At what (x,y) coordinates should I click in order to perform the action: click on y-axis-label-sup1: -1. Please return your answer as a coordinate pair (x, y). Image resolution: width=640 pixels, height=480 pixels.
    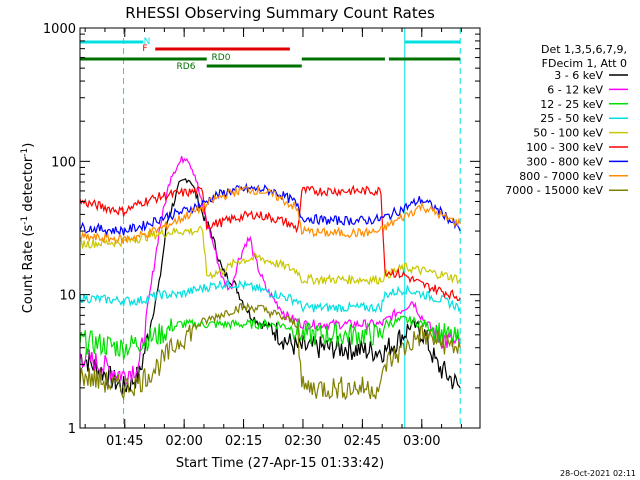
    Looking at the image, I should click on (25, 220).